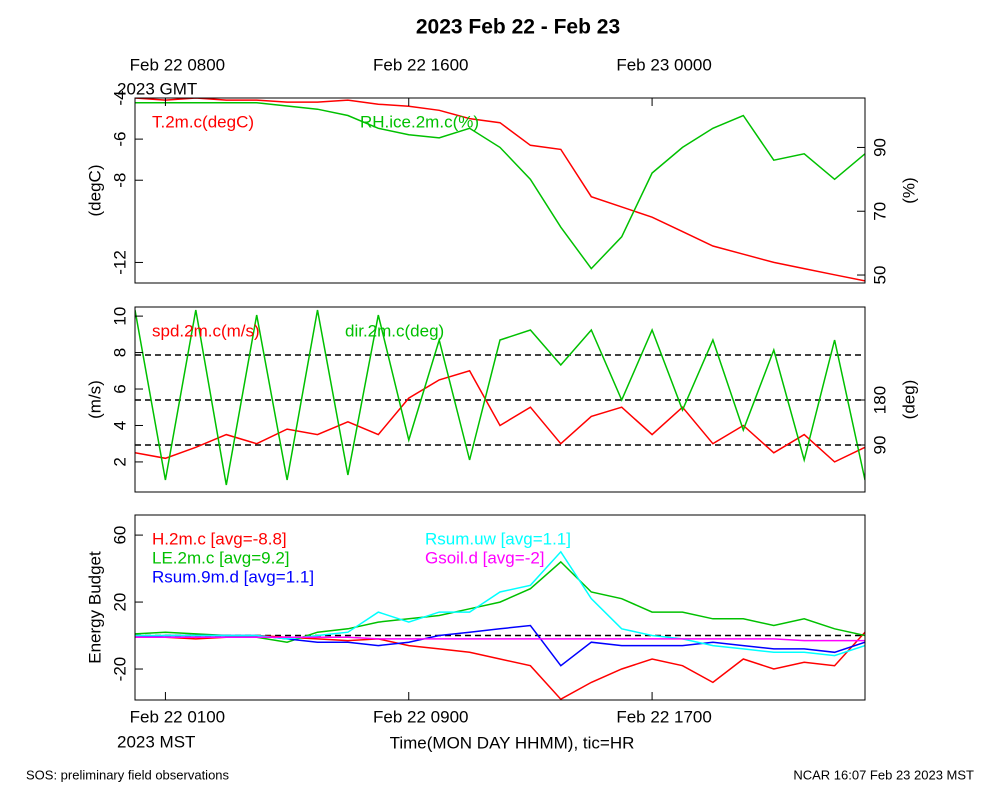 Image resolution: width=1000 pixels, height=800 pixels. What do you see at coordinates (119, 139) in the screenshot?
I see `y-tick-label: -6` at bounding box center [119, 139].